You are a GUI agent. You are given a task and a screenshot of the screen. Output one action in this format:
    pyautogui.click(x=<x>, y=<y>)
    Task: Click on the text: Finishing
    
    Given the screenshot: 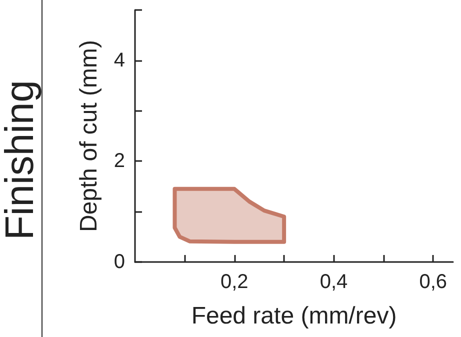 What is the action you would take?
    pyautogui.click(x=21, y=160)
    